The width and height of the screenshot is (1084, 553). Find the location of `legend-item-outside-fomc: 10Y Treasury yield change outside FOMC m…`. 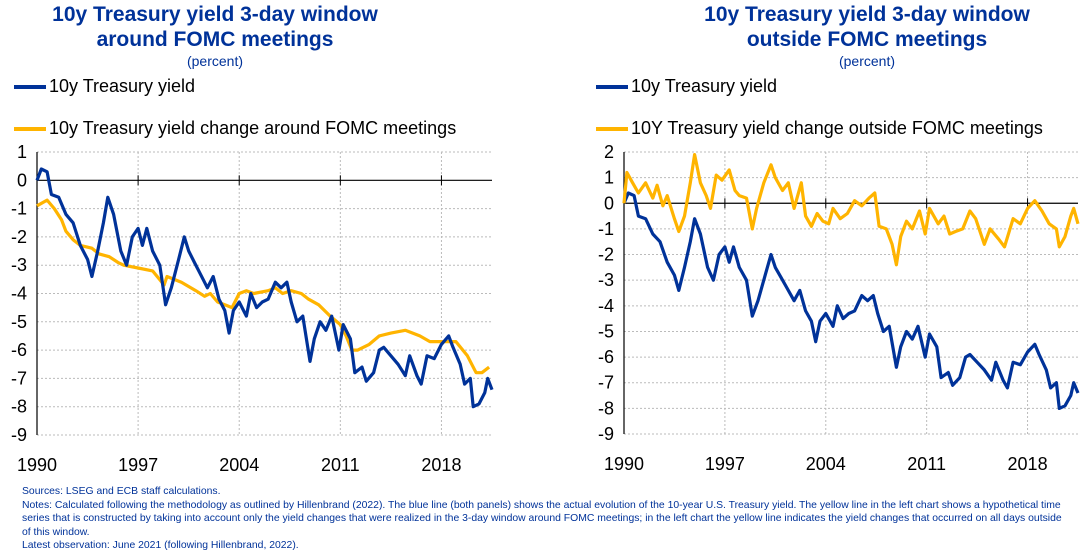

legend-item-outside-fomc: 10Y Treasury yield change outside FOMC m… is located at coordinates (819, 128).